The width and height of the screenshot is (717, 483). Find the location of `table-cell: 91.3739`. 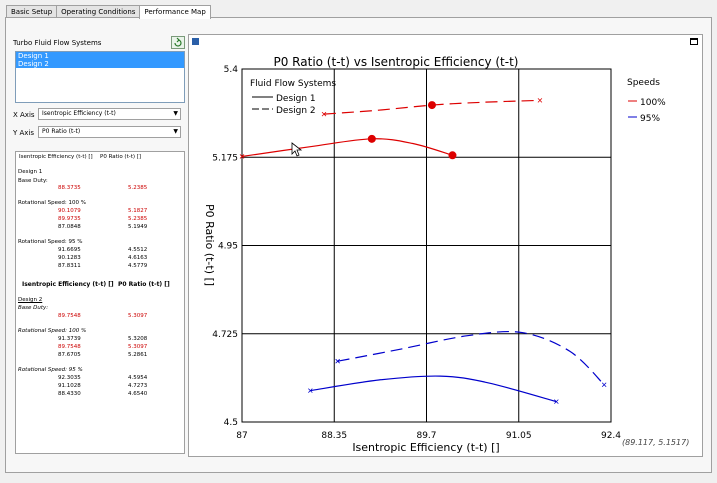

table-cell: 91.3739 is located at coordinates (69, 339).